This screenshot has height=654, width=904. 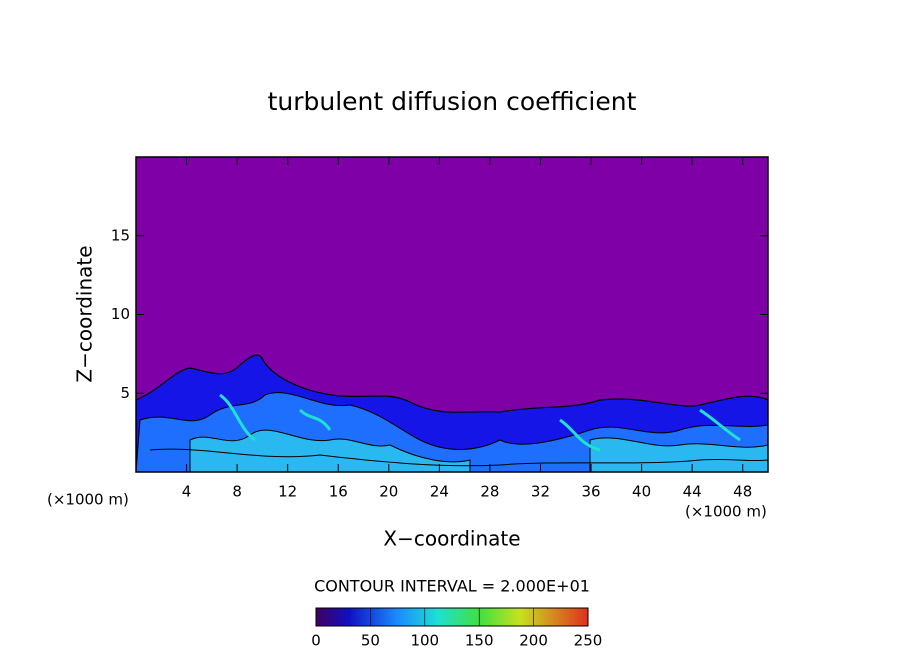 What do you see at coordinates (120, 235) in the screenshot?
I see `y-tick-label: 15` at bounding box center [120, 235].